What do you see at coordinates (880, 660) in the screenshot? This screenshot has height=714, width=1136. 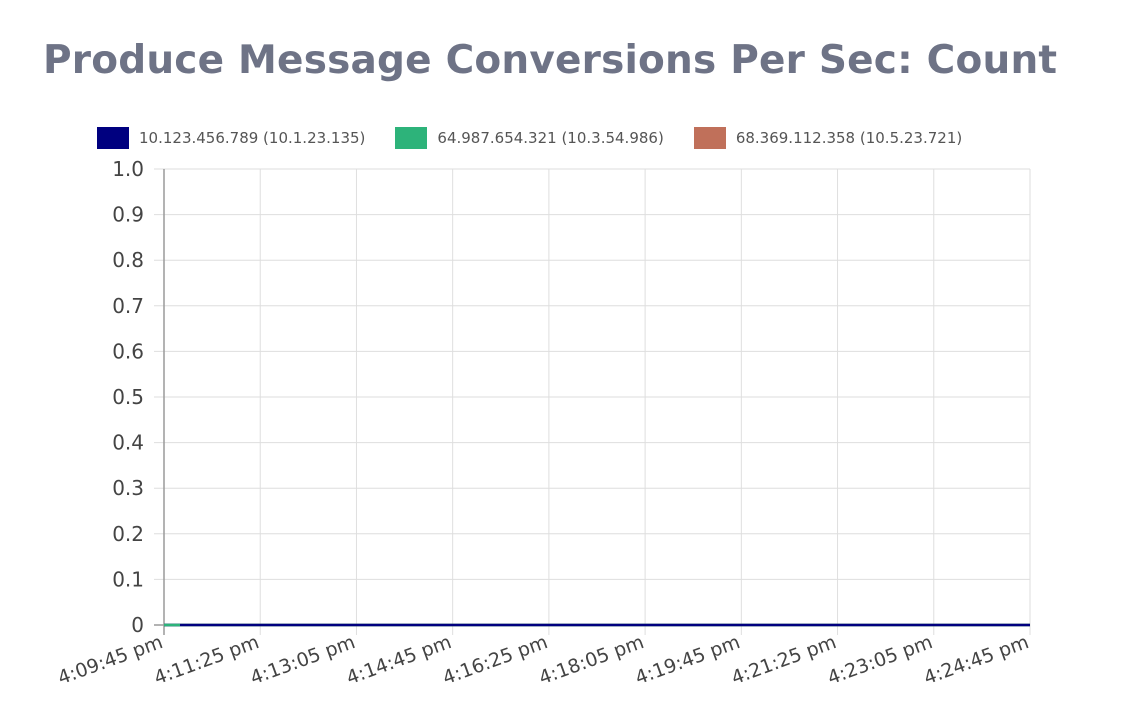 I see `x-tick-label: 4:23:05 pm` at bounding box center [880, 660].